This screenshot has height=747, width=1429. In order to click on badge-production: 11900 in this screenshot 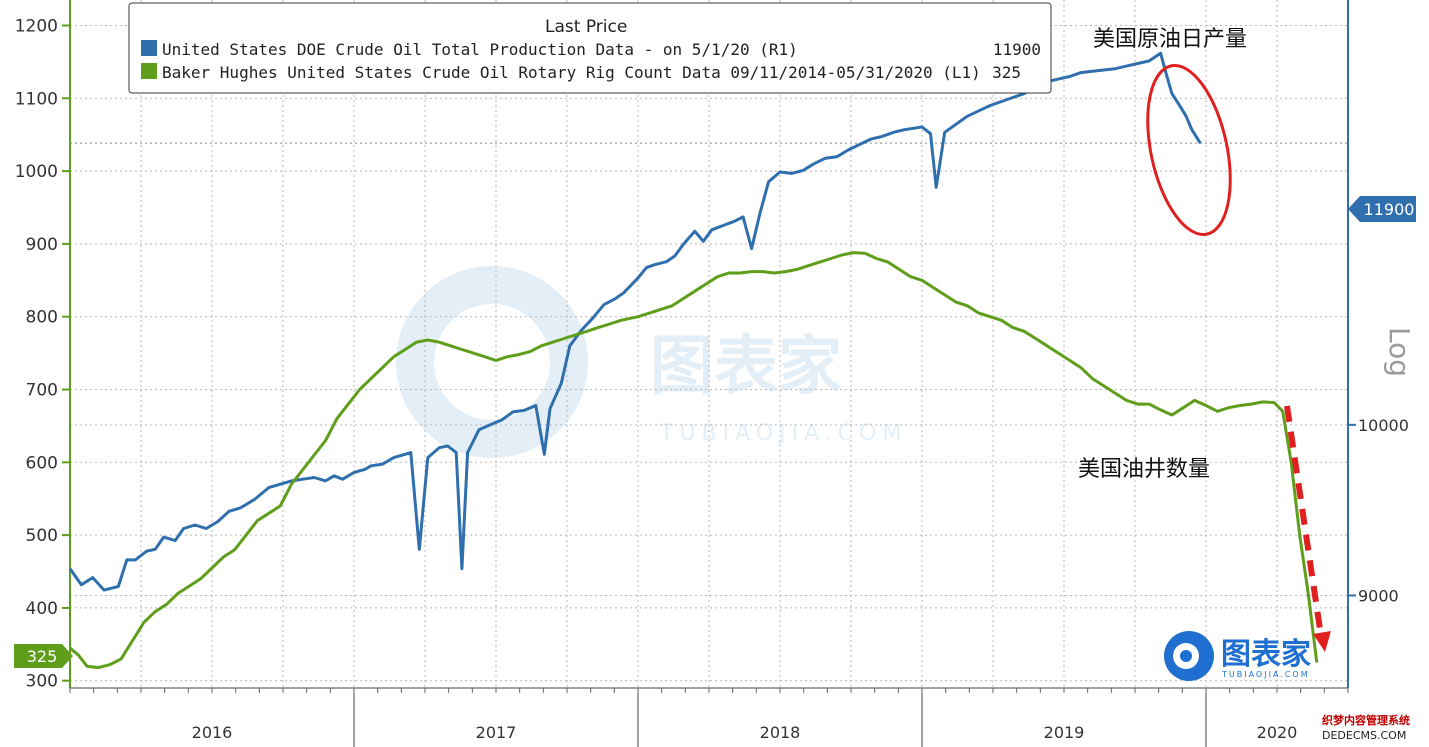, I will do `click(1382, 209)`.